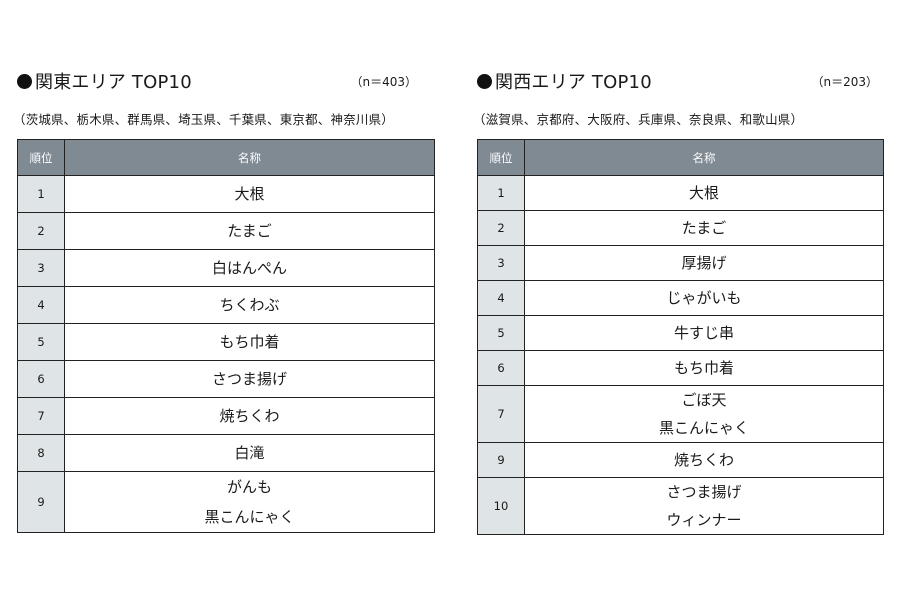  I want to click on kansai-sample-size: （n＝203）, so click(844, 82).